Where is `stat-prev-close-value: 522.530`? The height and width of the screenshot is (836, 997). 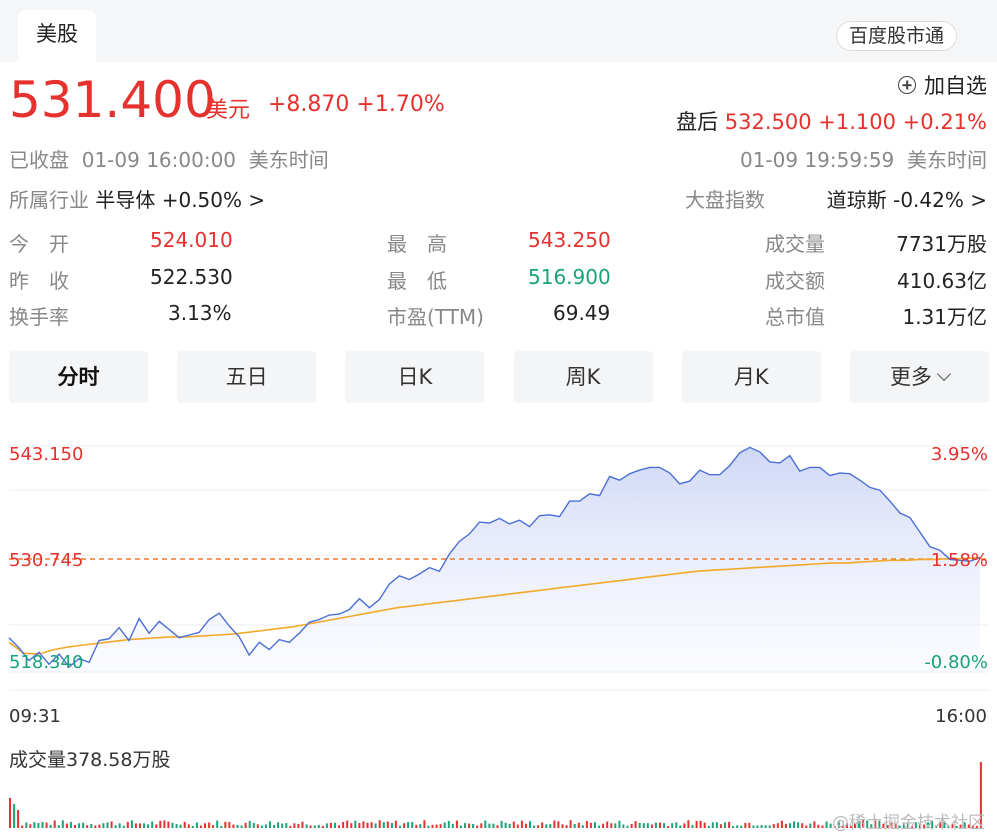
stat-prev-close-value: 522.530 is located at coordinates (191, 277).